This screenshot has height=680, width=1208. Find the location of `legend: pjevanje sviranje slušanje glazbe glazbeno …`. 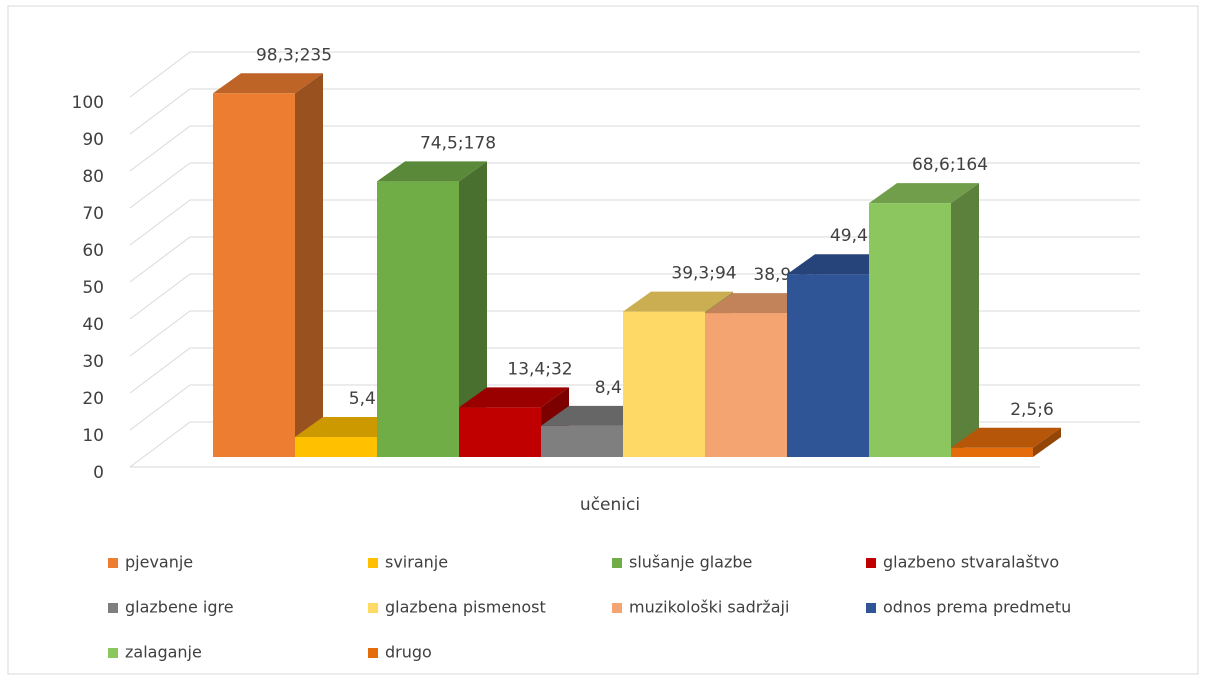

legend: pjevanje sviranje slušanje glazbe glazbeno … is located at coordinates (589, 607).